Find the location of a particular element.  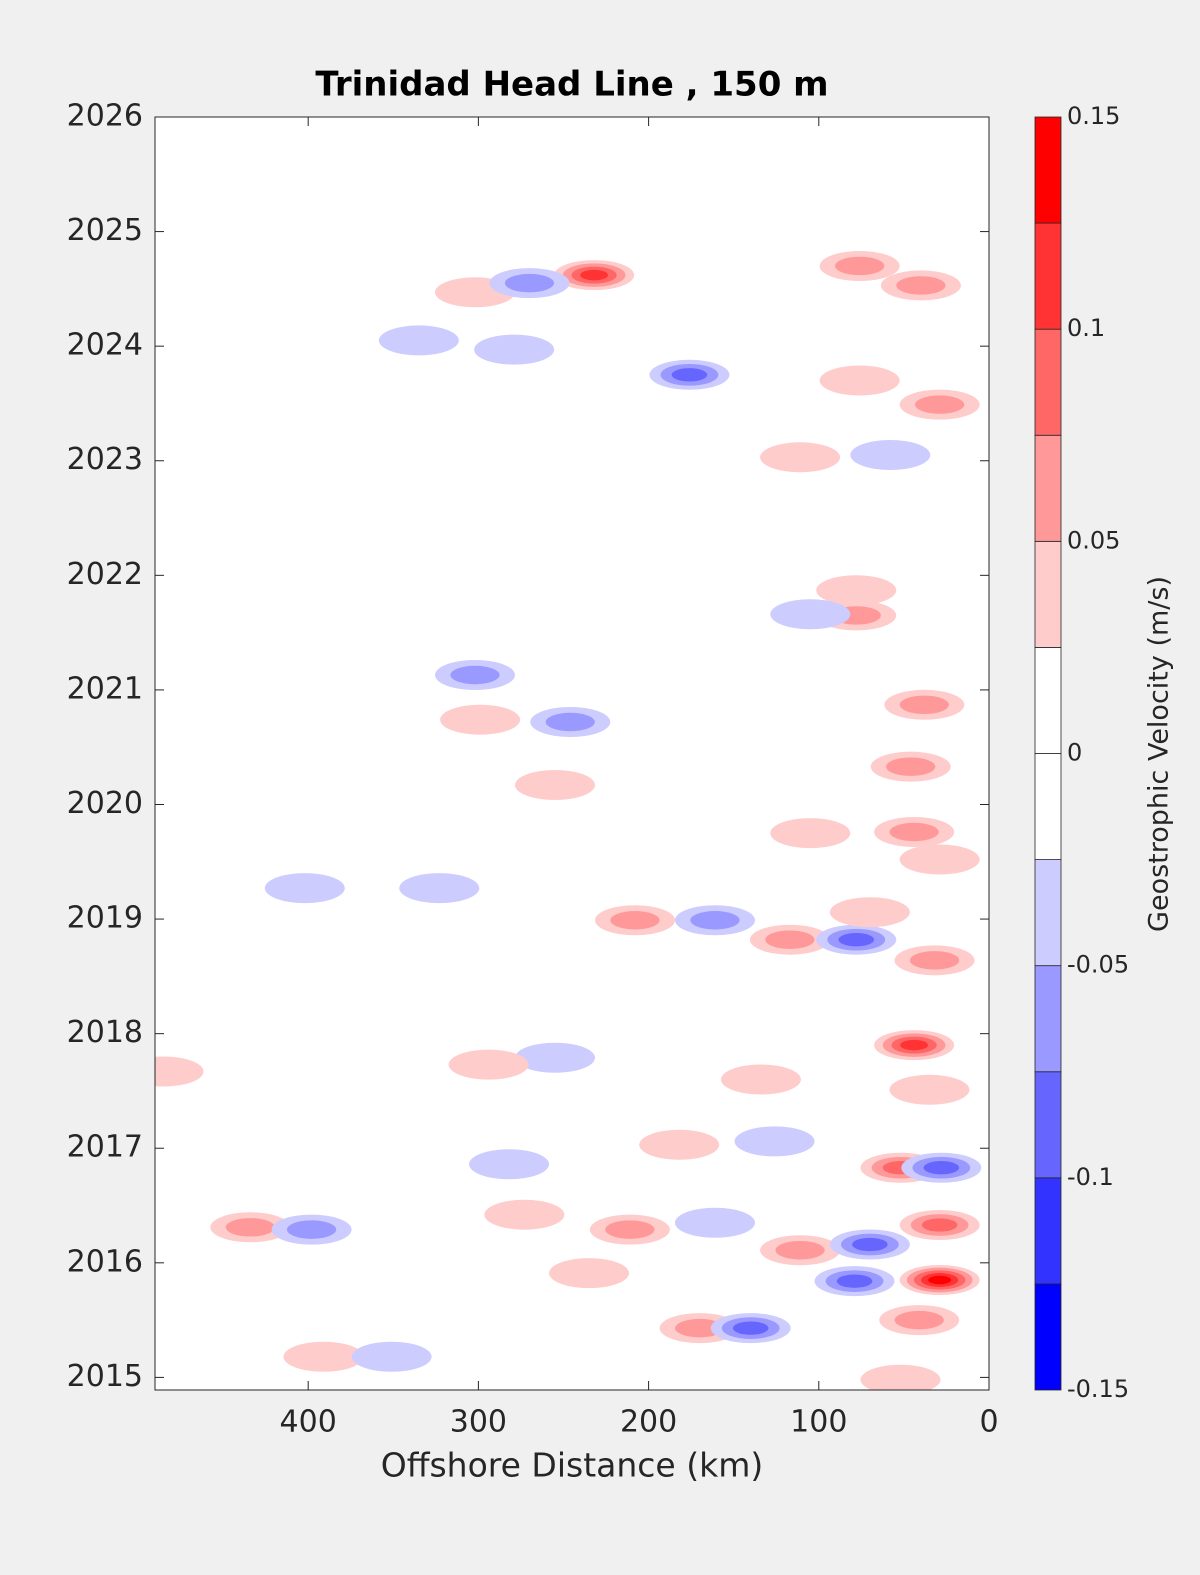

y-tick-label: 2018 is located at coordinates (105, 1032).